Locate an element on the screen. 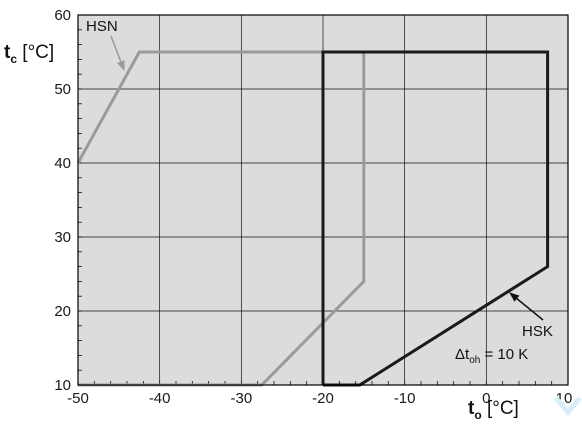 Image resolution: width=582 pixels, height=424 pixels. x-tick-label: -10 is located at coordinates (405, 398).